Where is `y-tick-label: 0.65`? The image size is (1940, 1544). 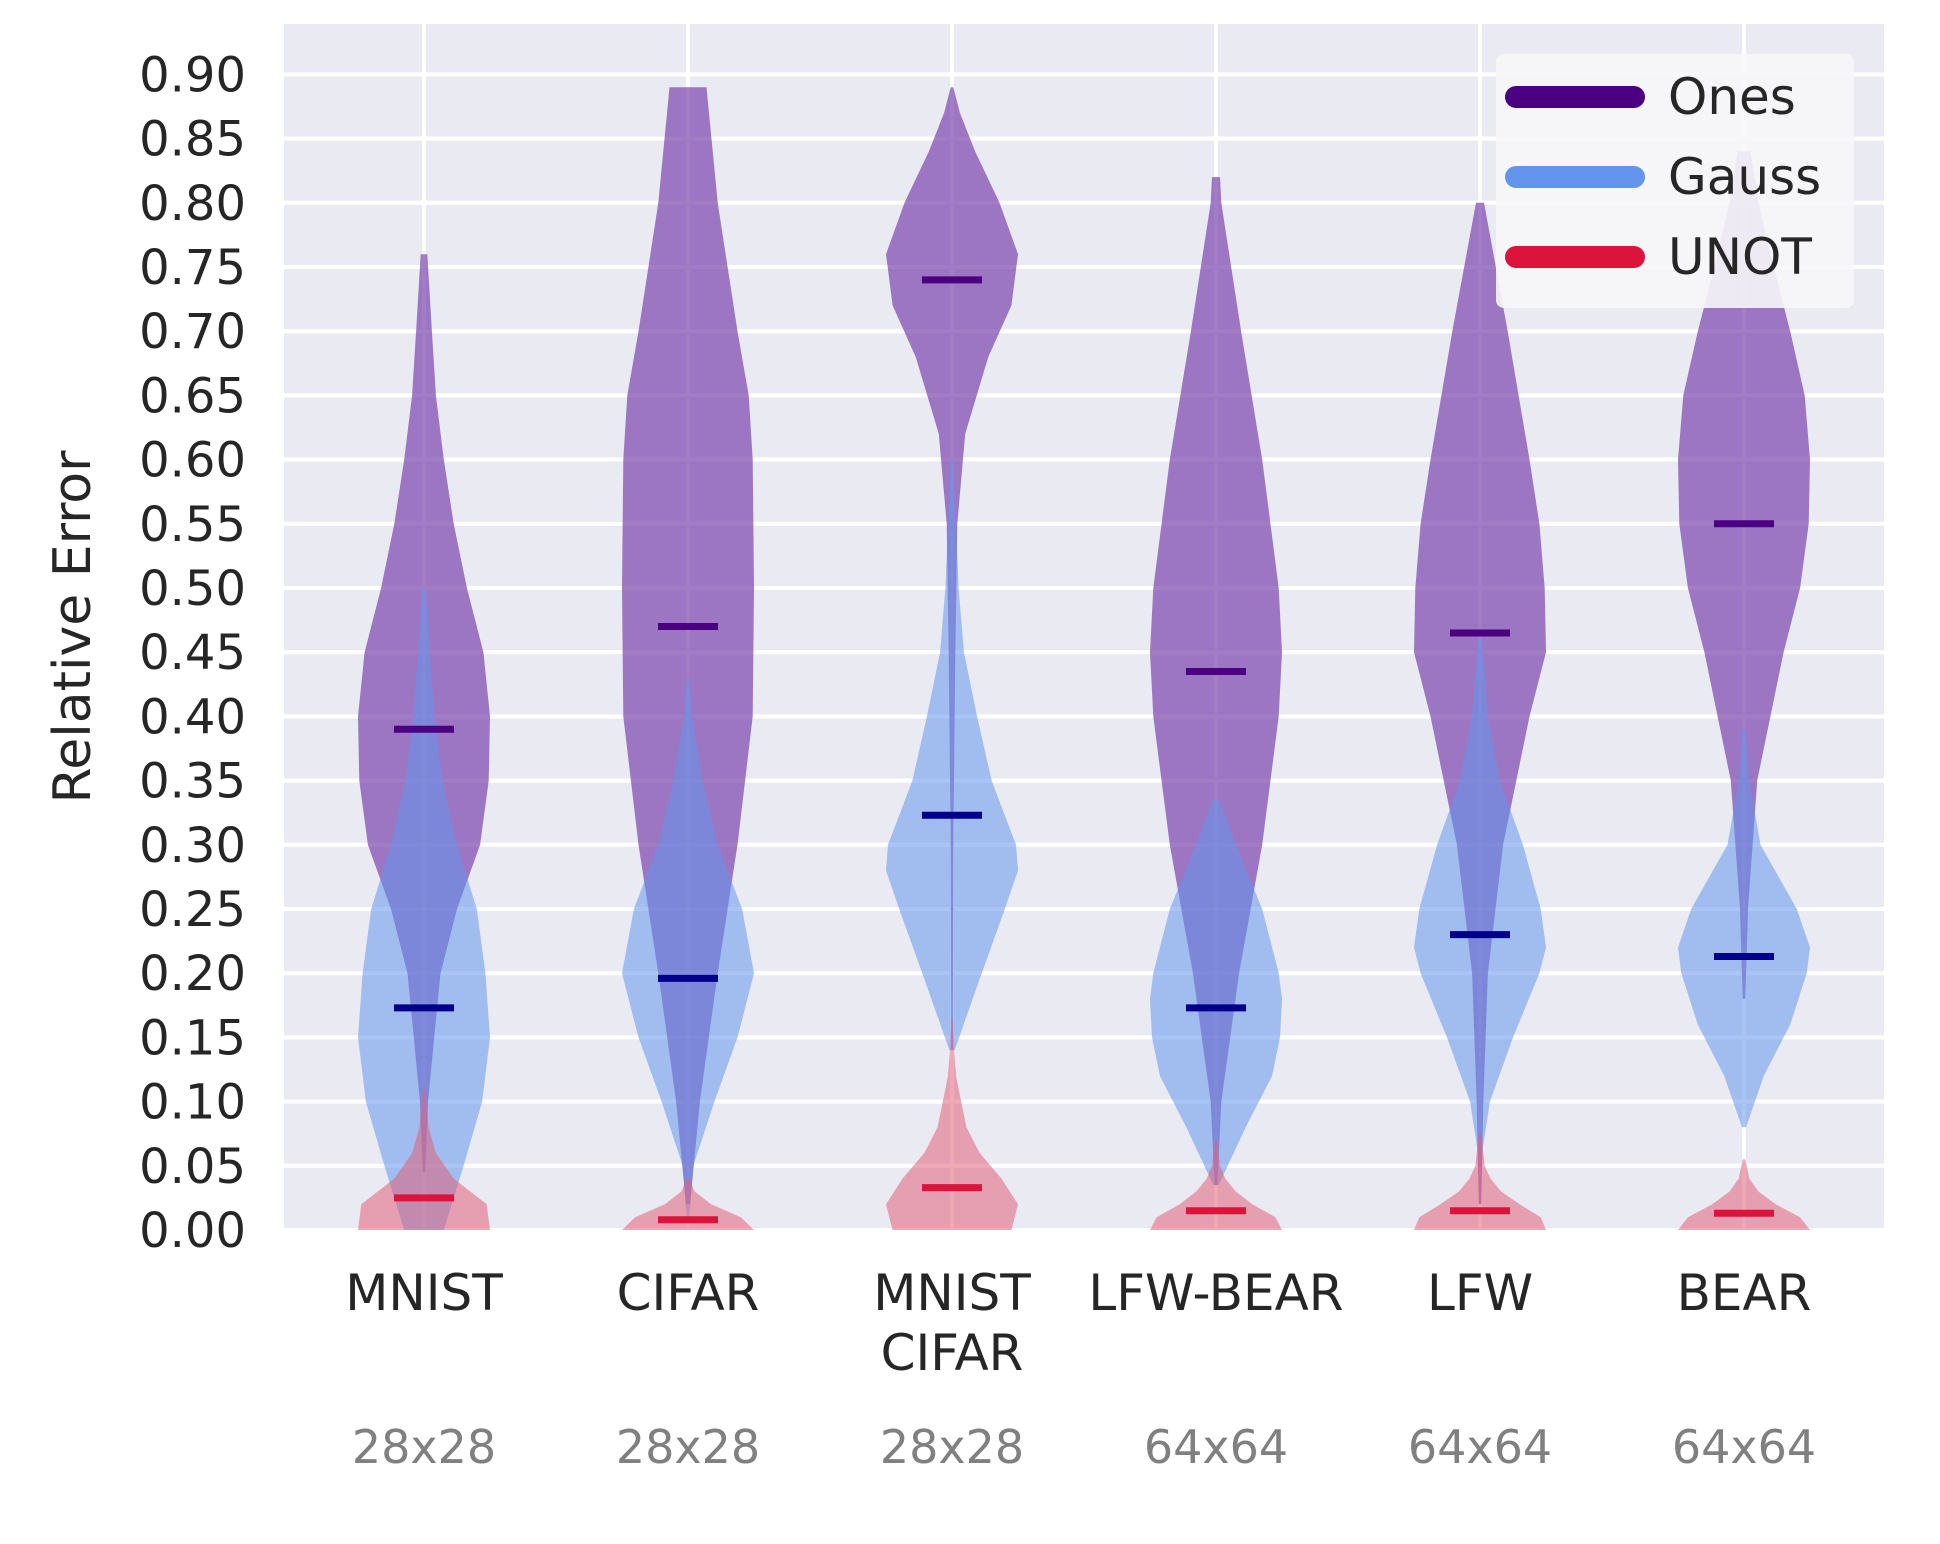 y-tick-label: 0.65 is located at coordinates (192, 396).